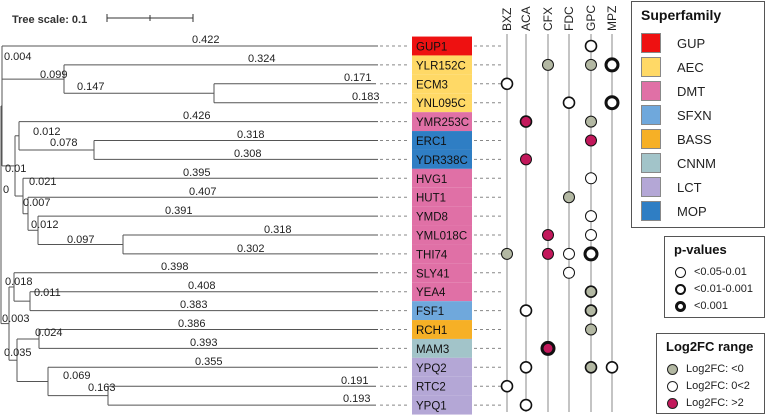 Image resolution: width=767 pixels, height=416 pixels. I want to click on gene-label: YPQ2, so click(431, 369).